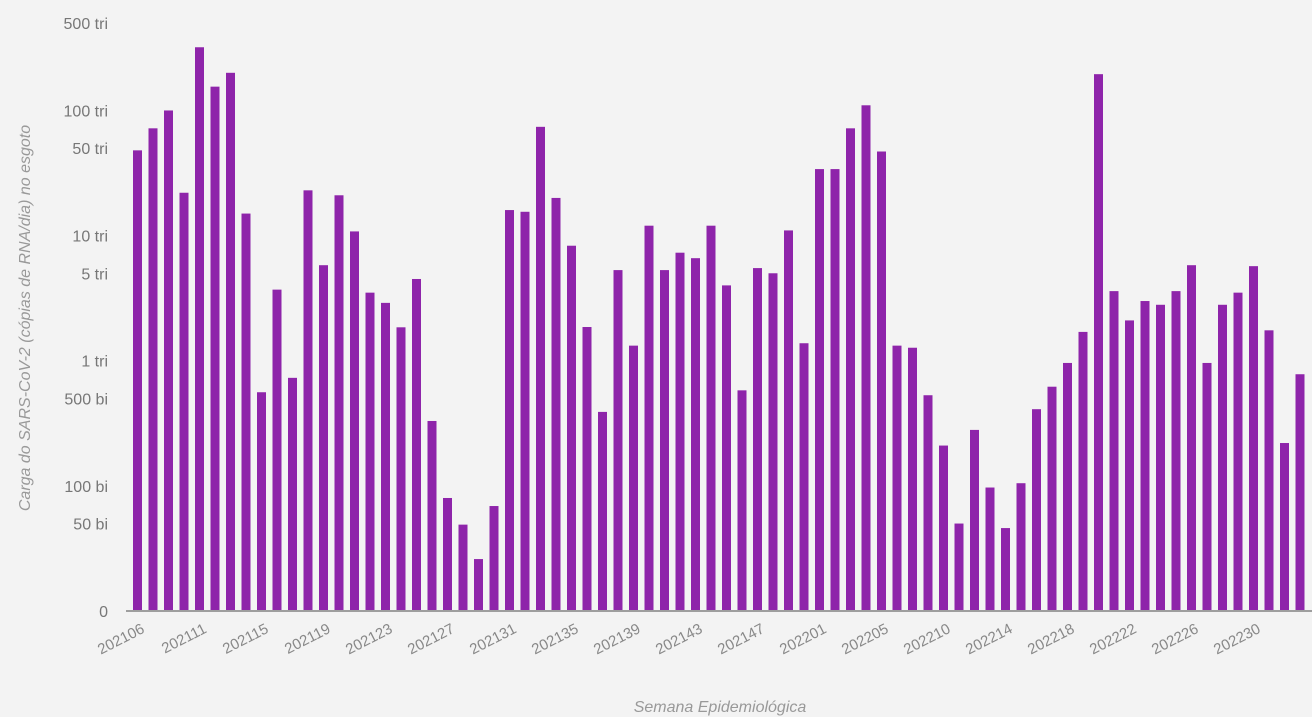  Describe the element at coordinates (184, 638) in the screenshot. I see `x-tick-label: 202111` at that location.